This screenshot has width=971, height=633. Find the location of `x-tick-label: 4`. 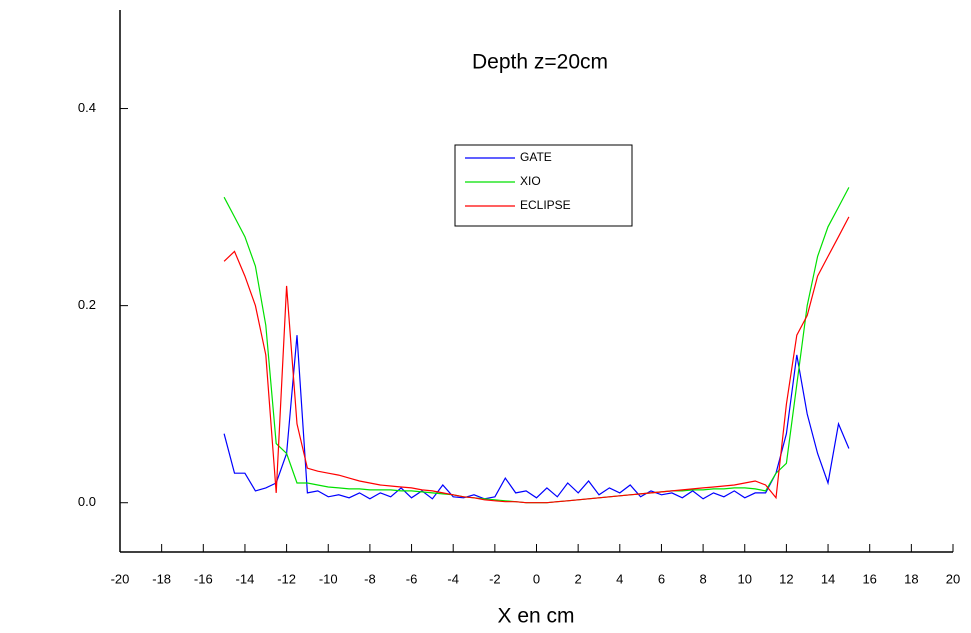

x-tick-label: 4 is located at coordinates (619, 578).